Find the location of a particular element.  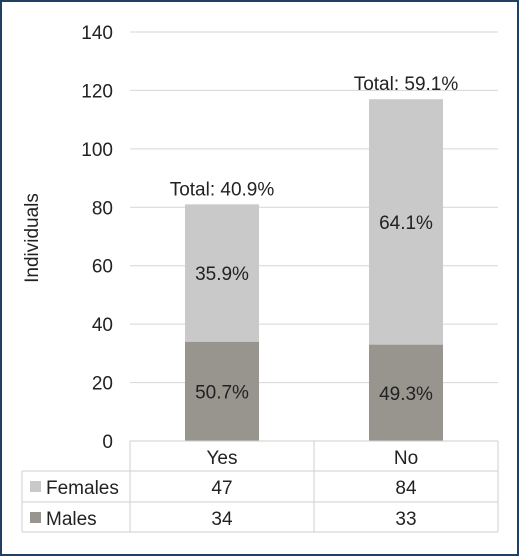

segment-label: 50.7% is located at coordinates (222, 392).